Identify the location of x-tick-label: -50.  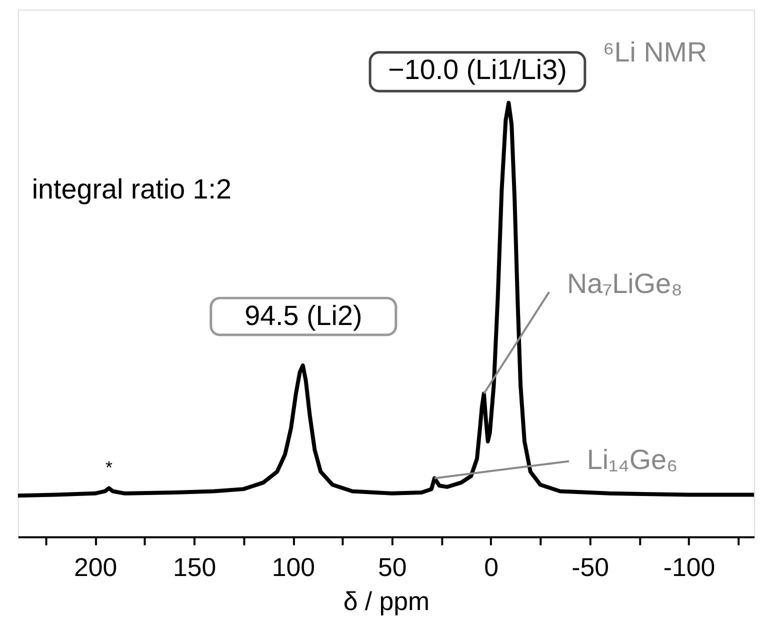
(590, 568).